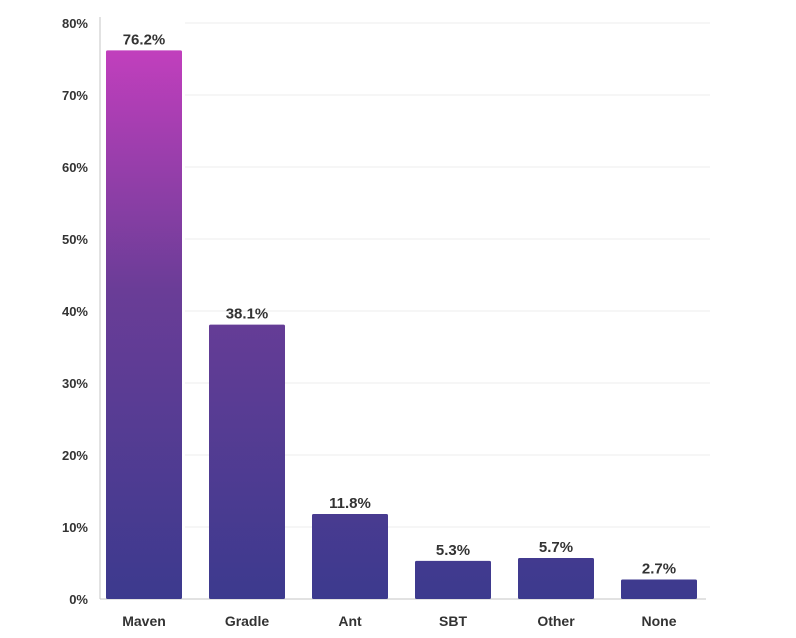  Describe the element at coordinates (75, 527) in the screenshot. I see `y-tick-label-10: 10%` at that location.